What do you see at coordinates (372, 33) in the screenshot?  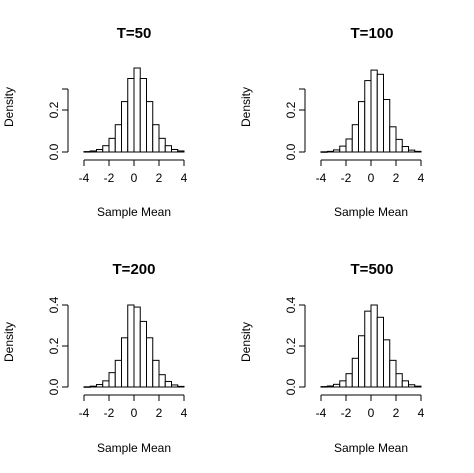 I see `panel-title: T=100` at bounding box center [372, 33].